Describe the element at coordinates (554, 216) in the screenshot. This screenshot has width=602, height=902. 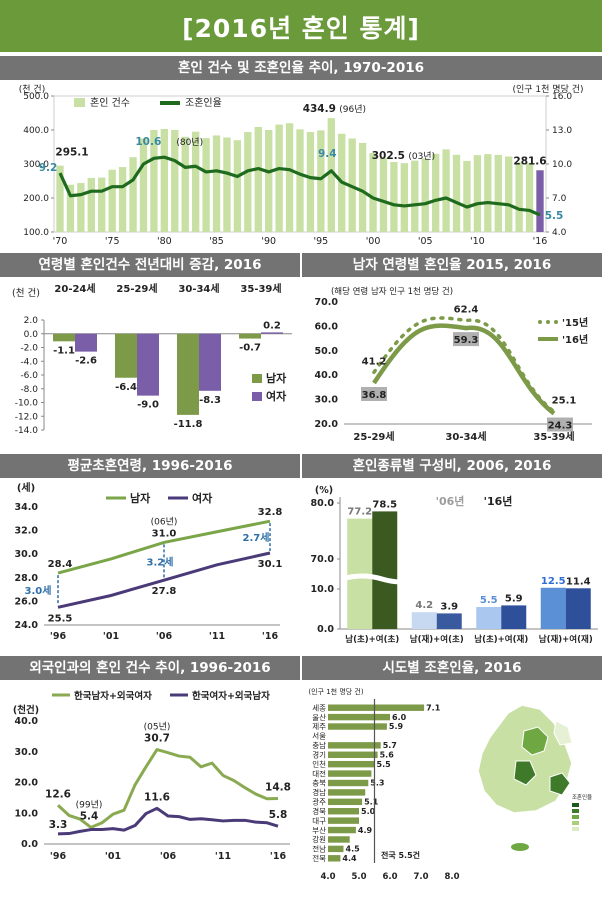
I see `label-rate-2016: 5.5` at that location.